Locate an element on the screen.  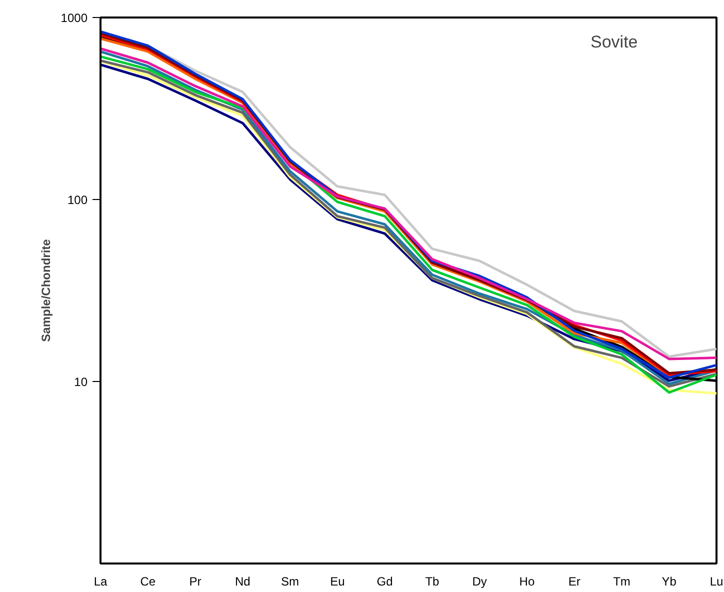
x-tick-label: Pr is located at coordinates (195, 581).